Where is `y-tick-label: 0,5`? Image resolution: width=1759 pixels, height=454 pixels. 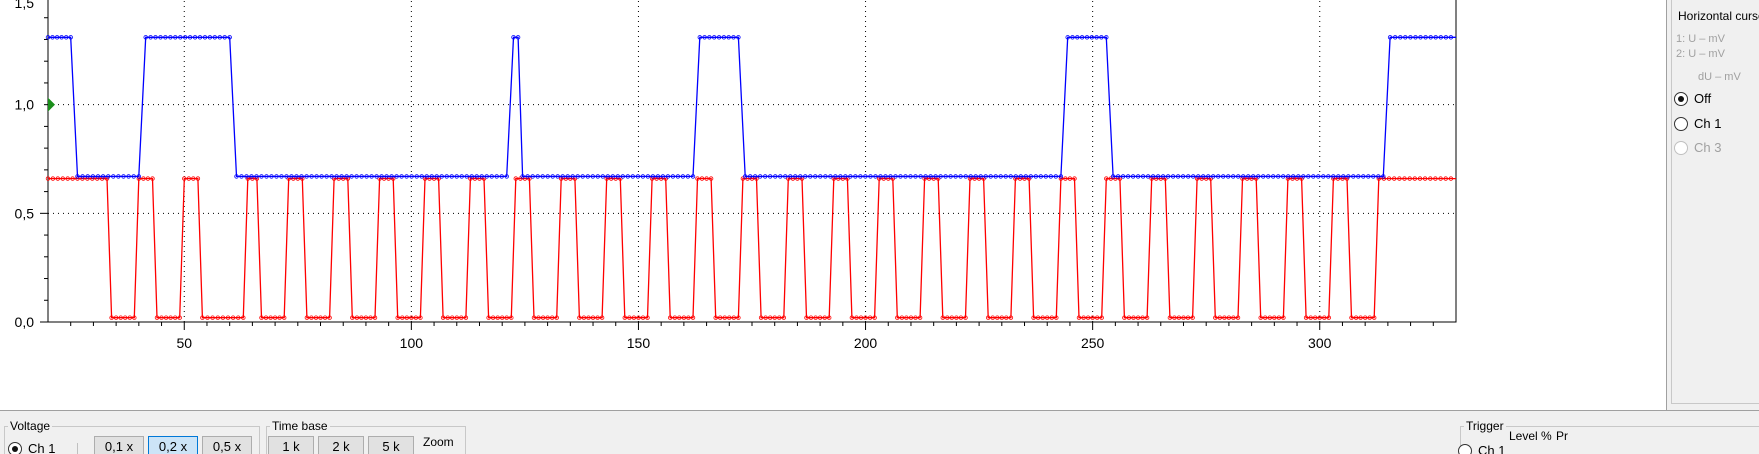 y-tick-label: 0,5 is located at coordinates (25, 213).